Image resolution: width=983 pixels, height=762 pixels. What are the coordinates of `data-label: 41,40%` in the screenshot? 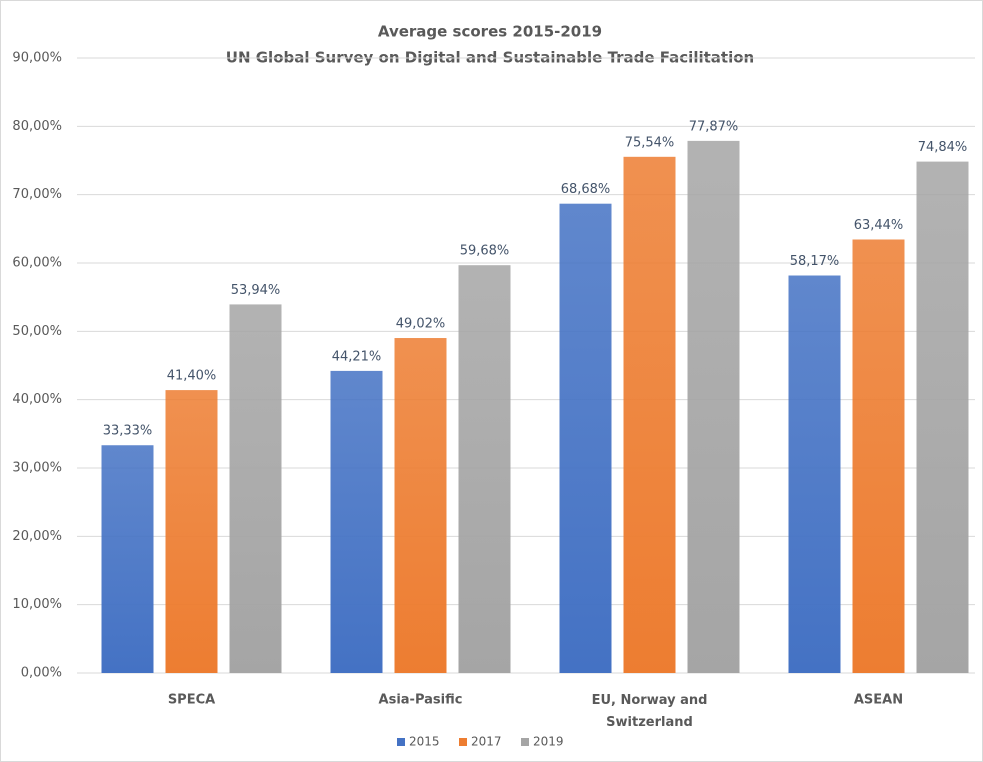 It's located at (192, 376).